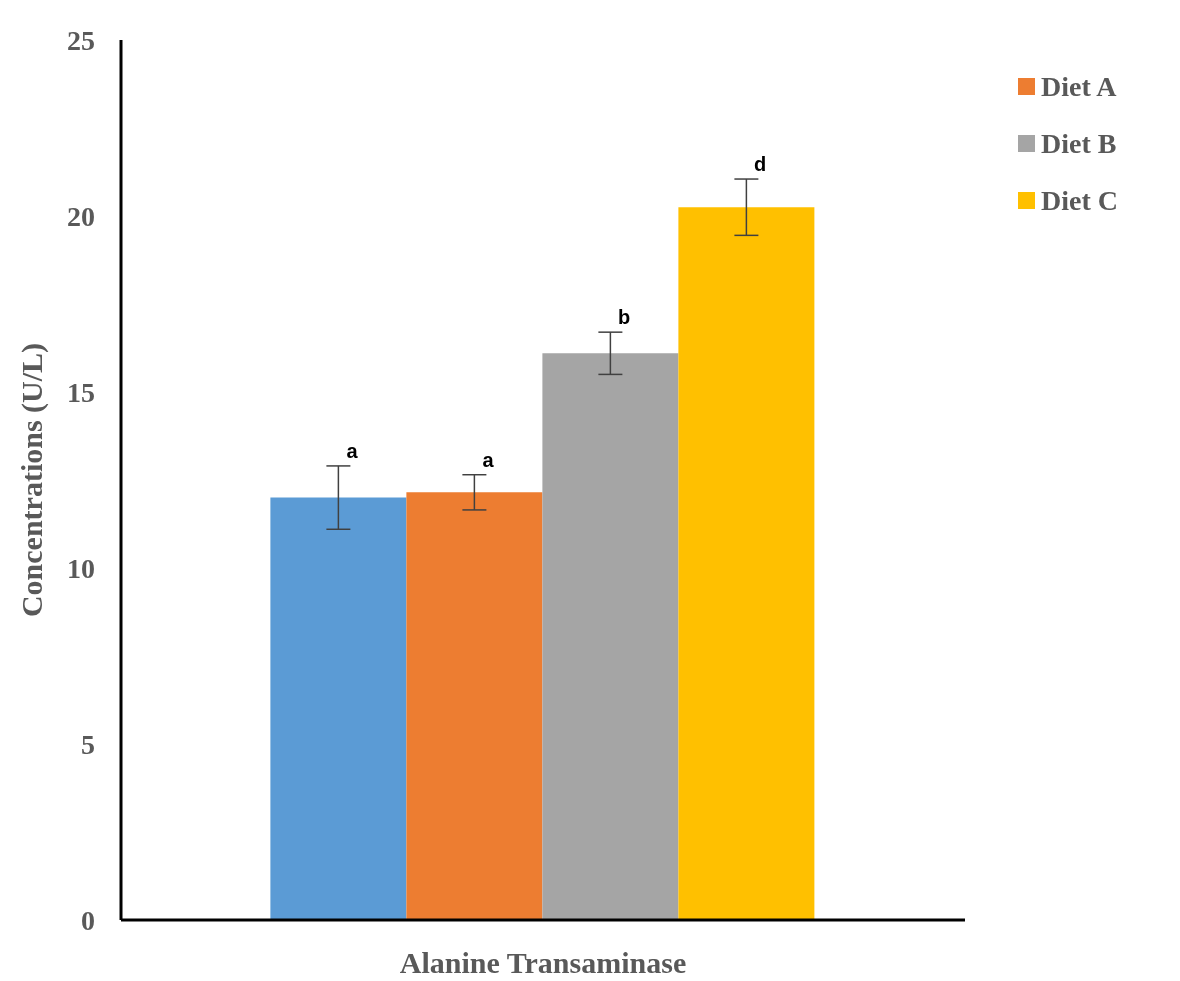 This screenshot has width=1180, height=981. What do you see at coordinates (1079, 200) in the screenshot?
I see `legend-label: Diet C` at bounding box center [1079, 200].